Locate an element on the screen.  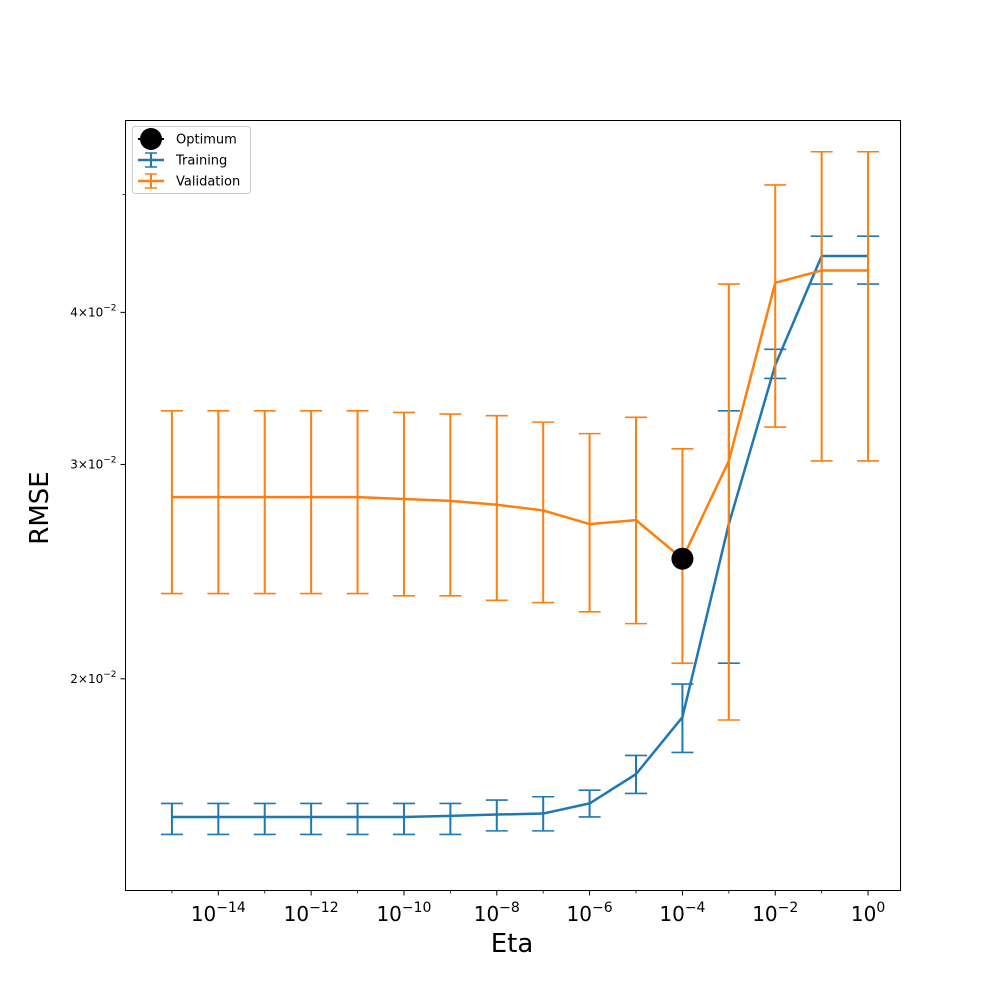
x-tick-label: 10⁻⁴ is located at coordinates (682, 913).